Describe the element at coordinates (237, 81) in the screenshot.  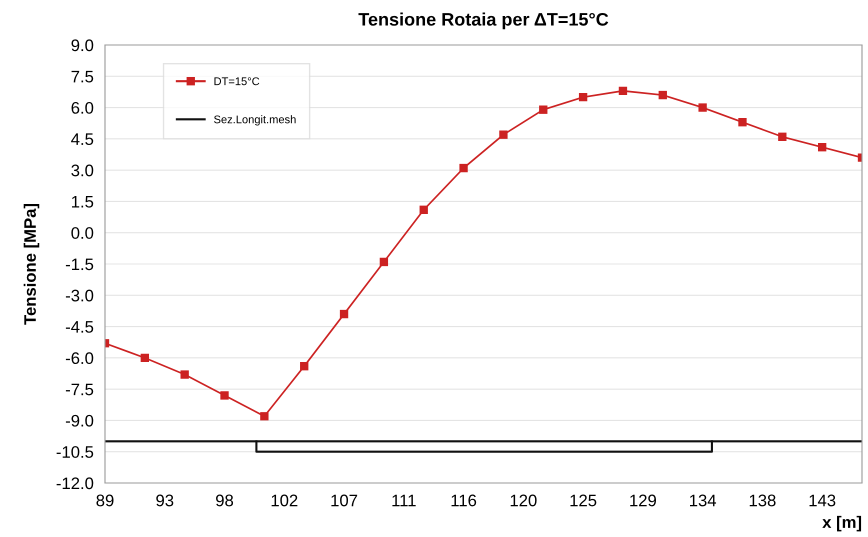
I see `legend-label: DT=15°C` at that location.